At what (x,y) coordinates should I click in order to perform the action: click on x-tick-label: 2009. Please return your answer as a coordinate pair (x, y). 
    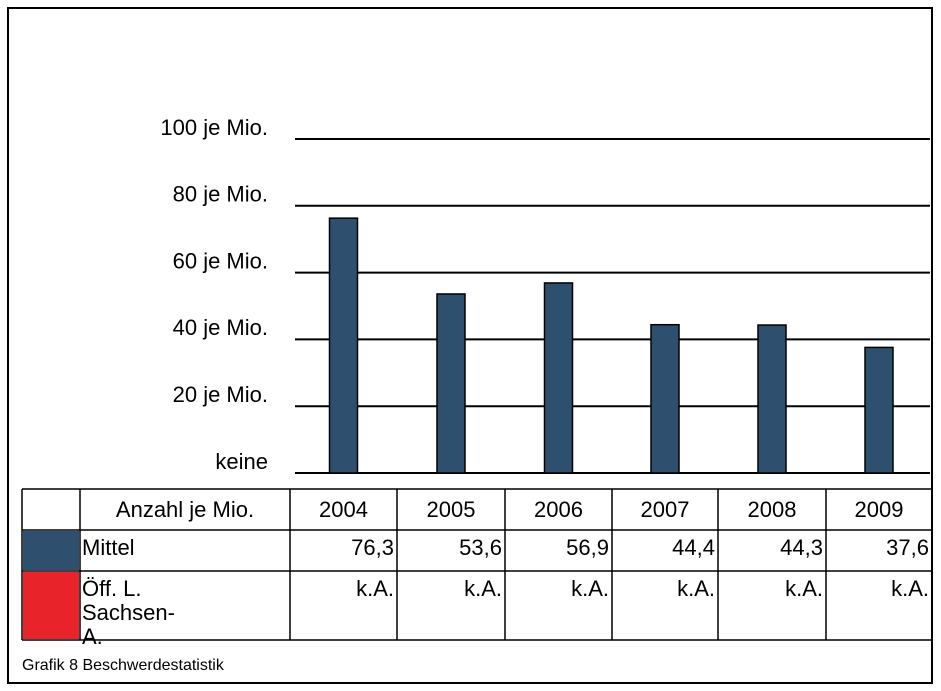
    Looking at the image, I should click on (879, 509).